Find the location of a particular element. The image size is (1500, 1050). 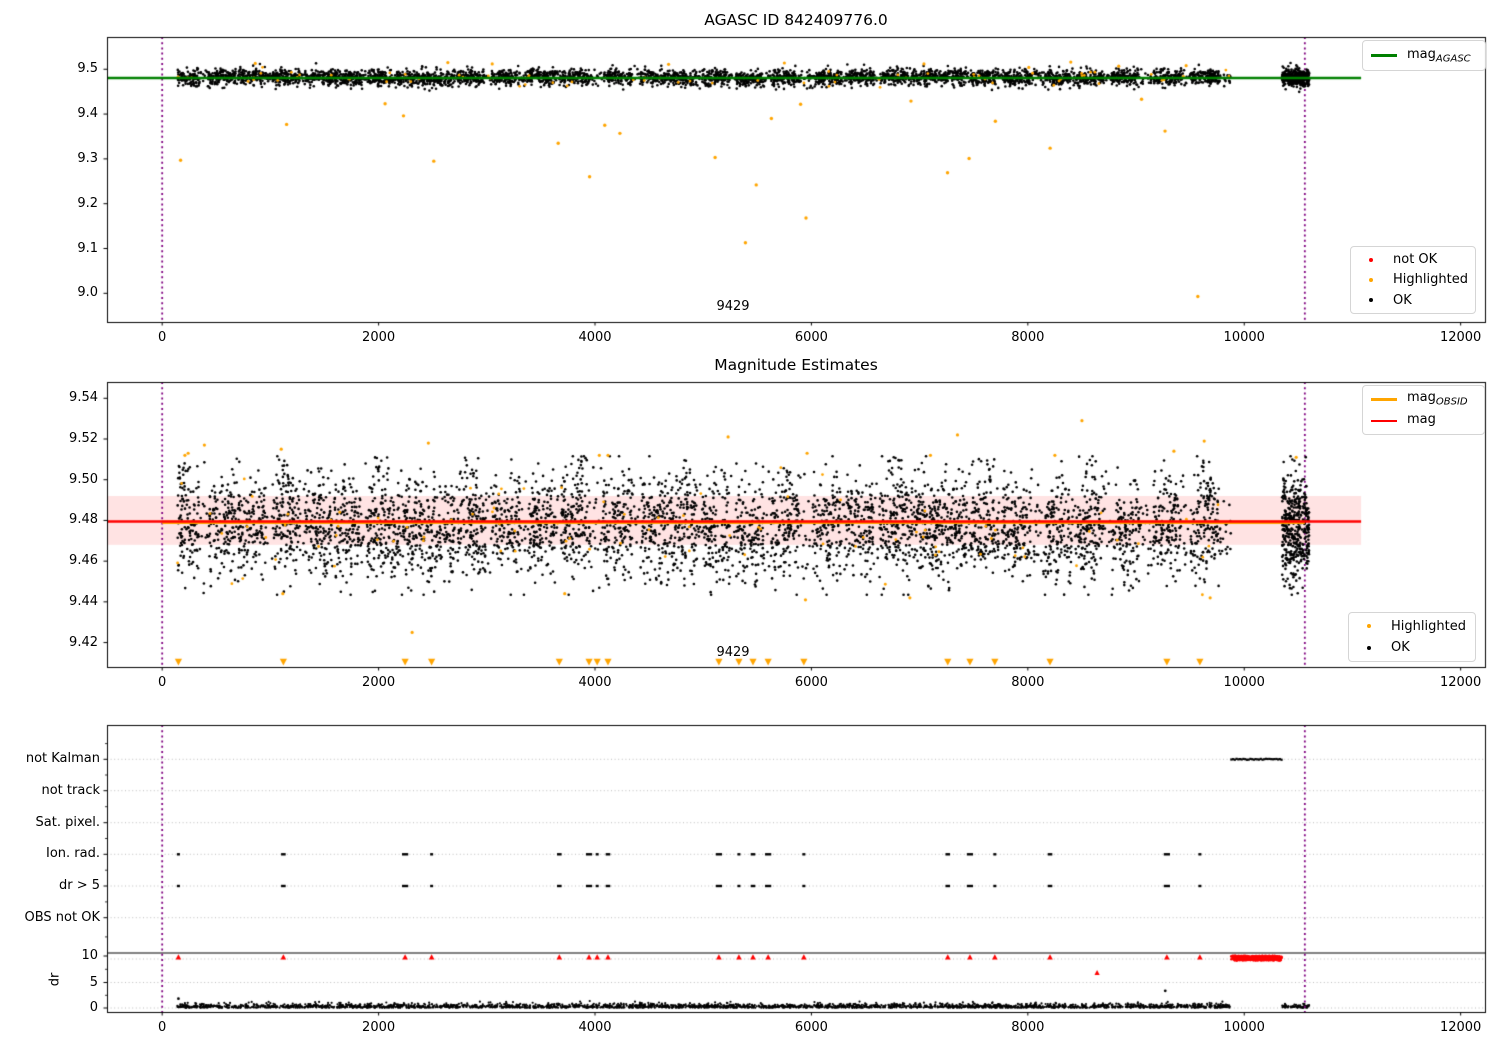

y-tick-label: 9.5 is located at coordinates (87, 69).